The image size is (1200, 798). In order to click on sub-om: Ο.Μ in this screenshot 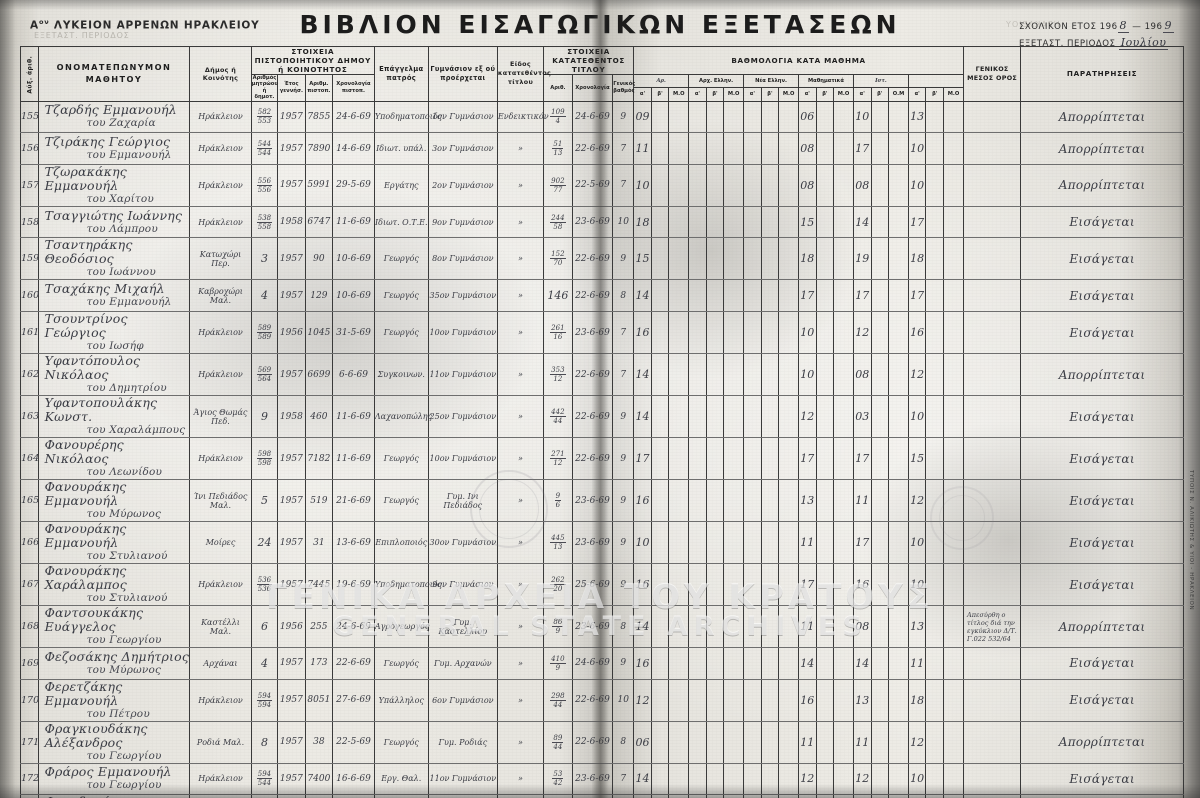, I will do `click(898, 94)`.